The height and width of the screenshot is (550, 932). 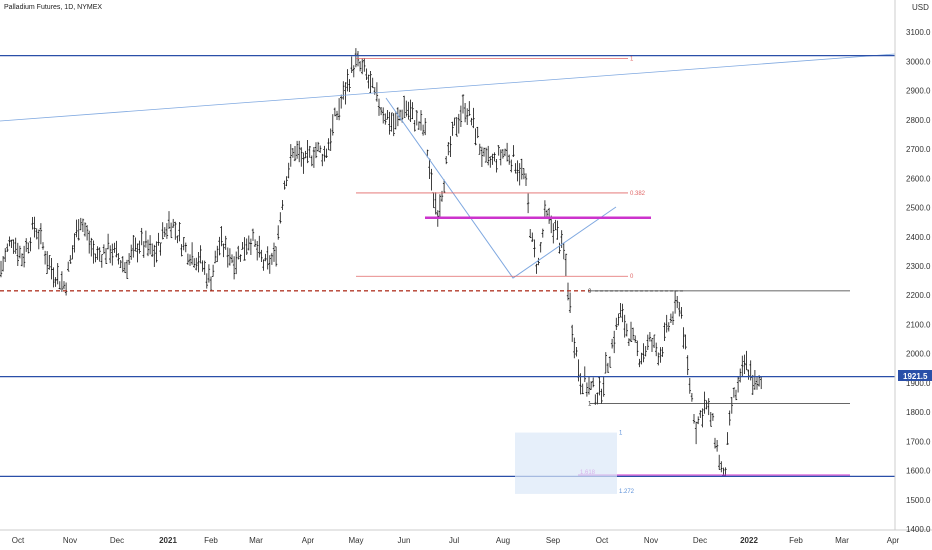 What do you see at coordinates (168, 540) in the screenshot?
I see `x-tick-label: 2021` at bounding box center [168, 540].